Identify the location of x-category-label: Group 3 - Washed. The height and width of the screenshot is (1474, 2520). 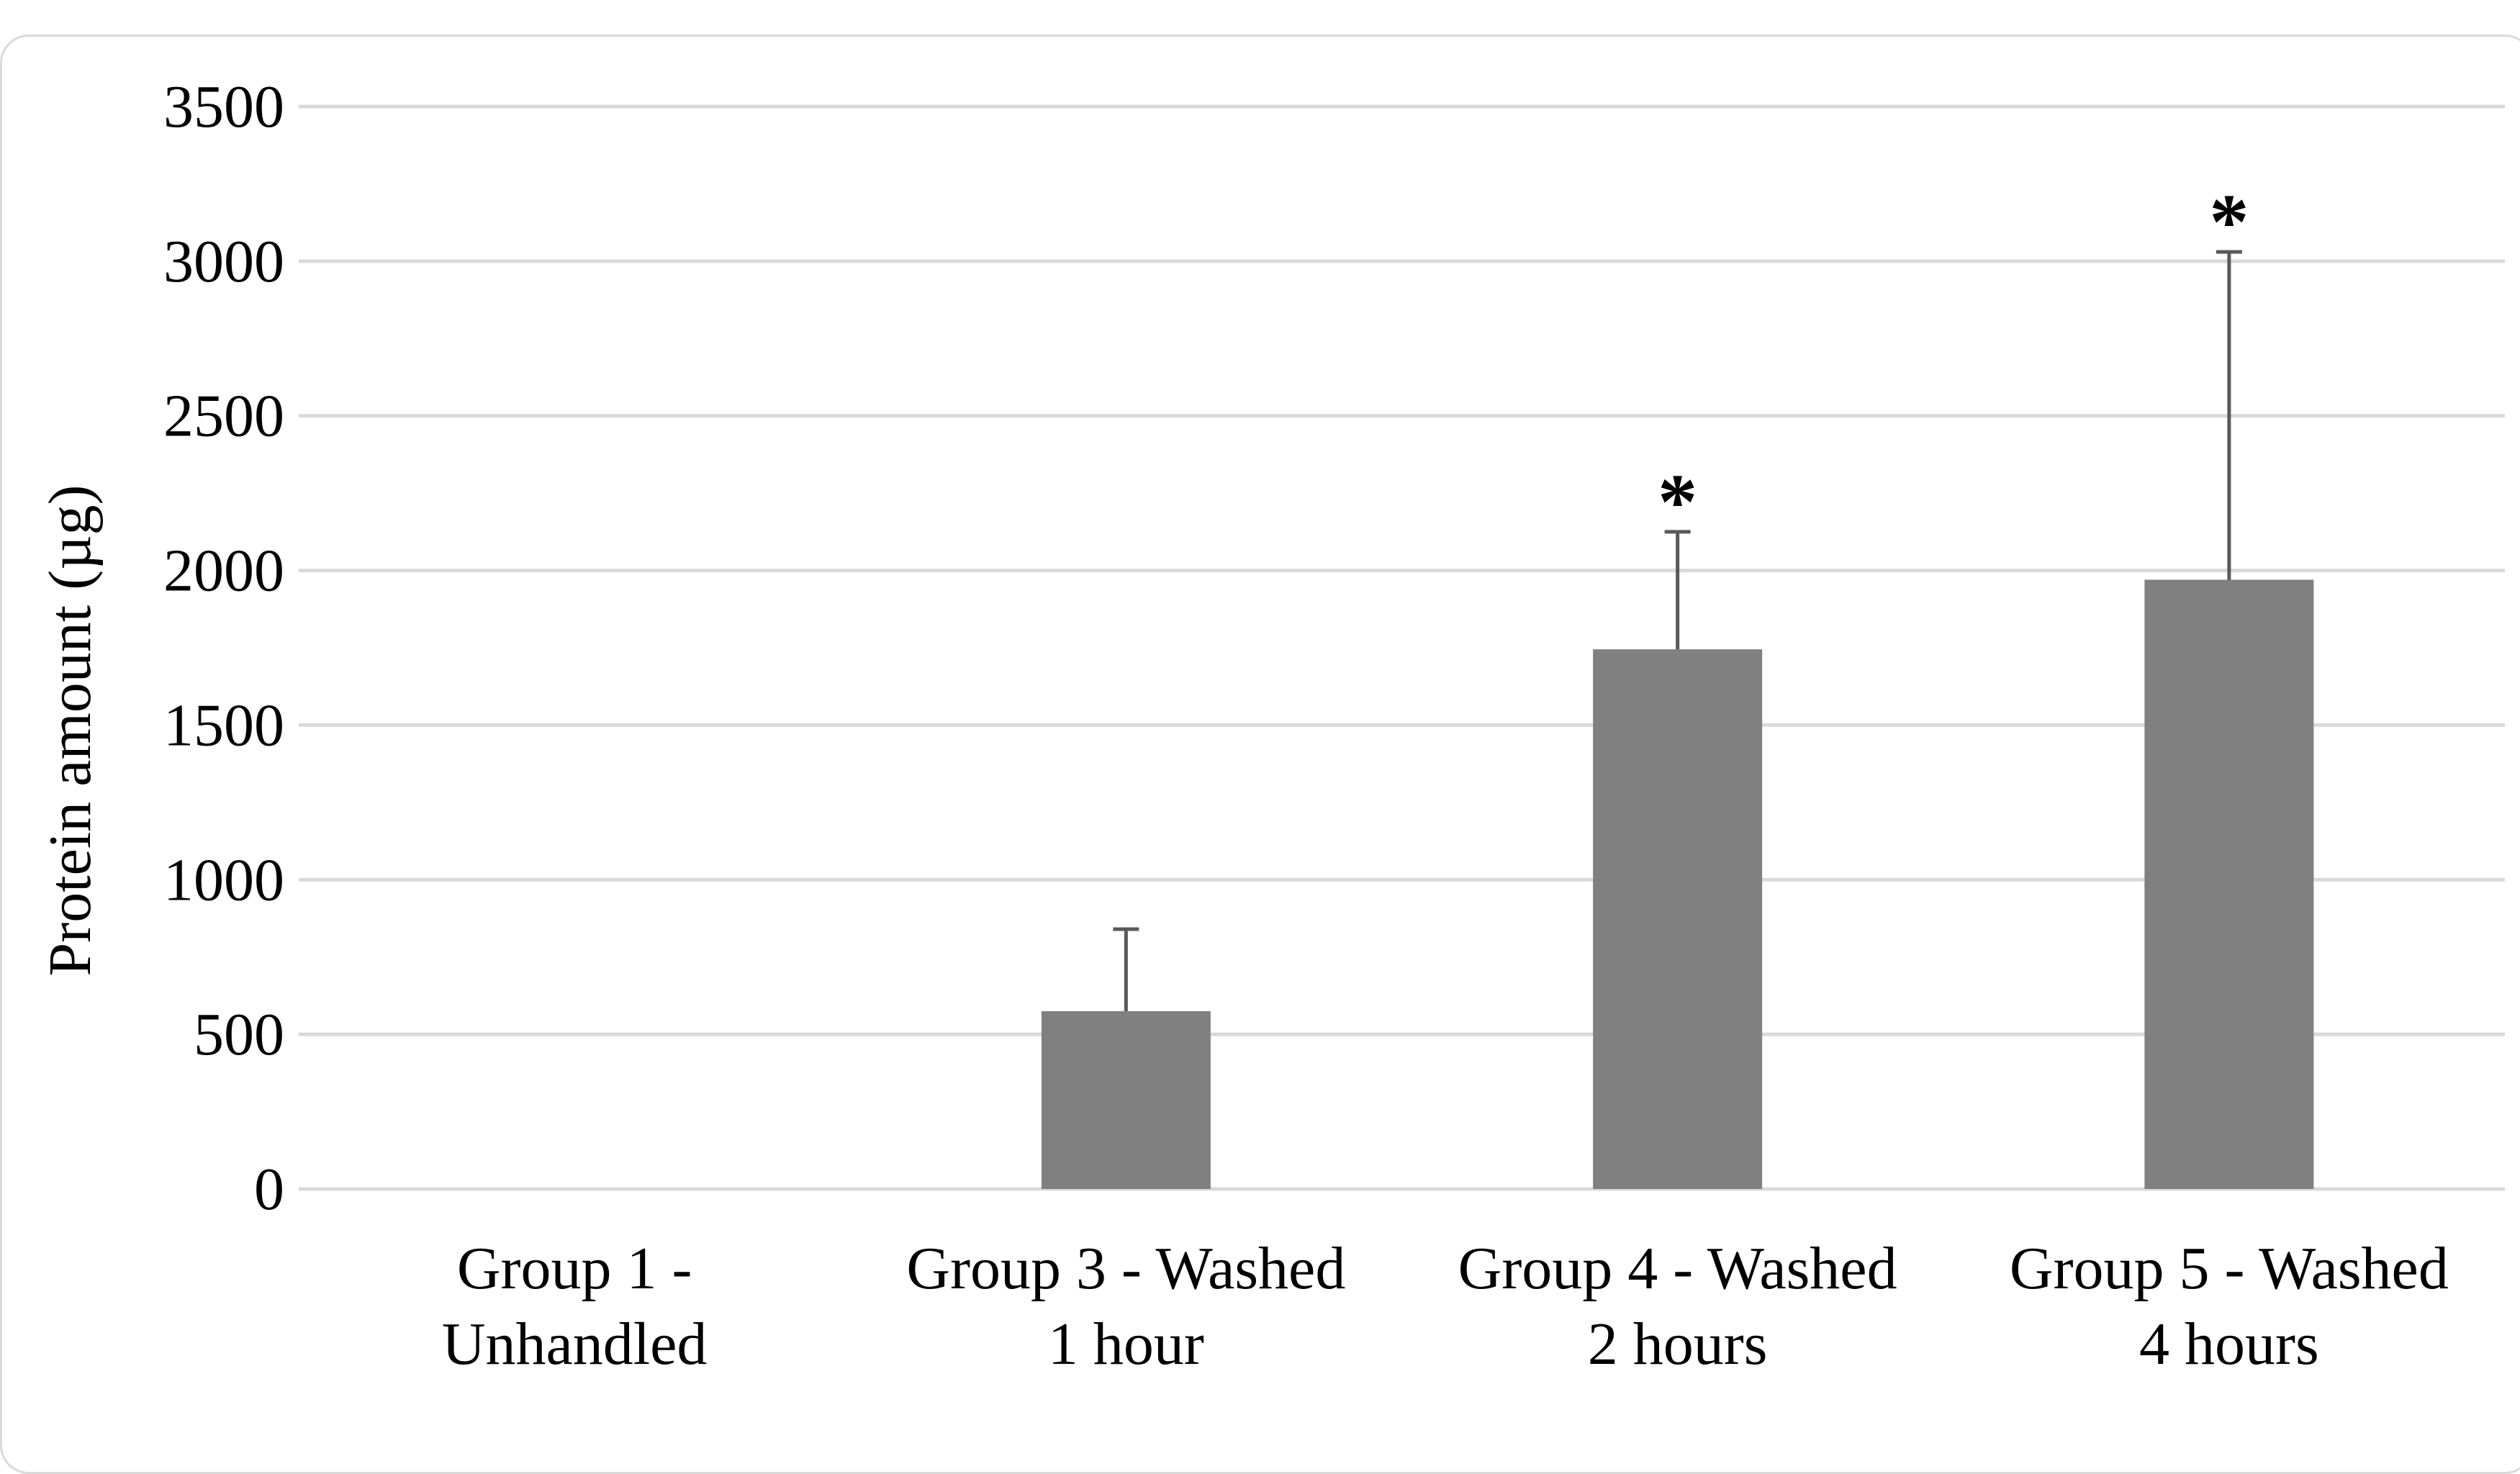
(1125, 1268).